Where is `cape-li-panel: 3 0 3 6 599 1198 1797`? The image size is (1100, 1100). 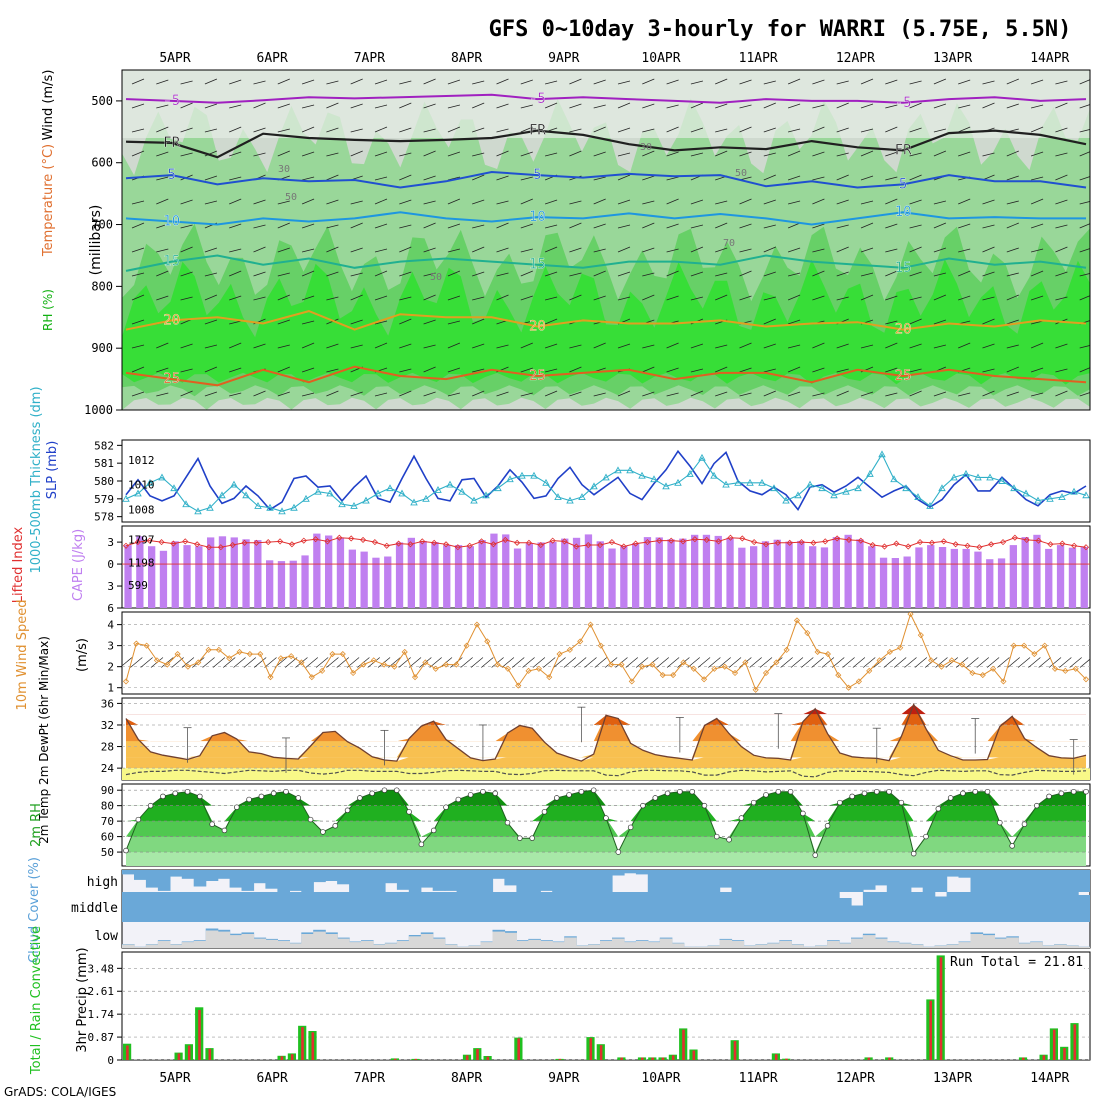 cape-li-panel: 3 0 3 6 599 1198 1797 is located at coordinates (599, 570).